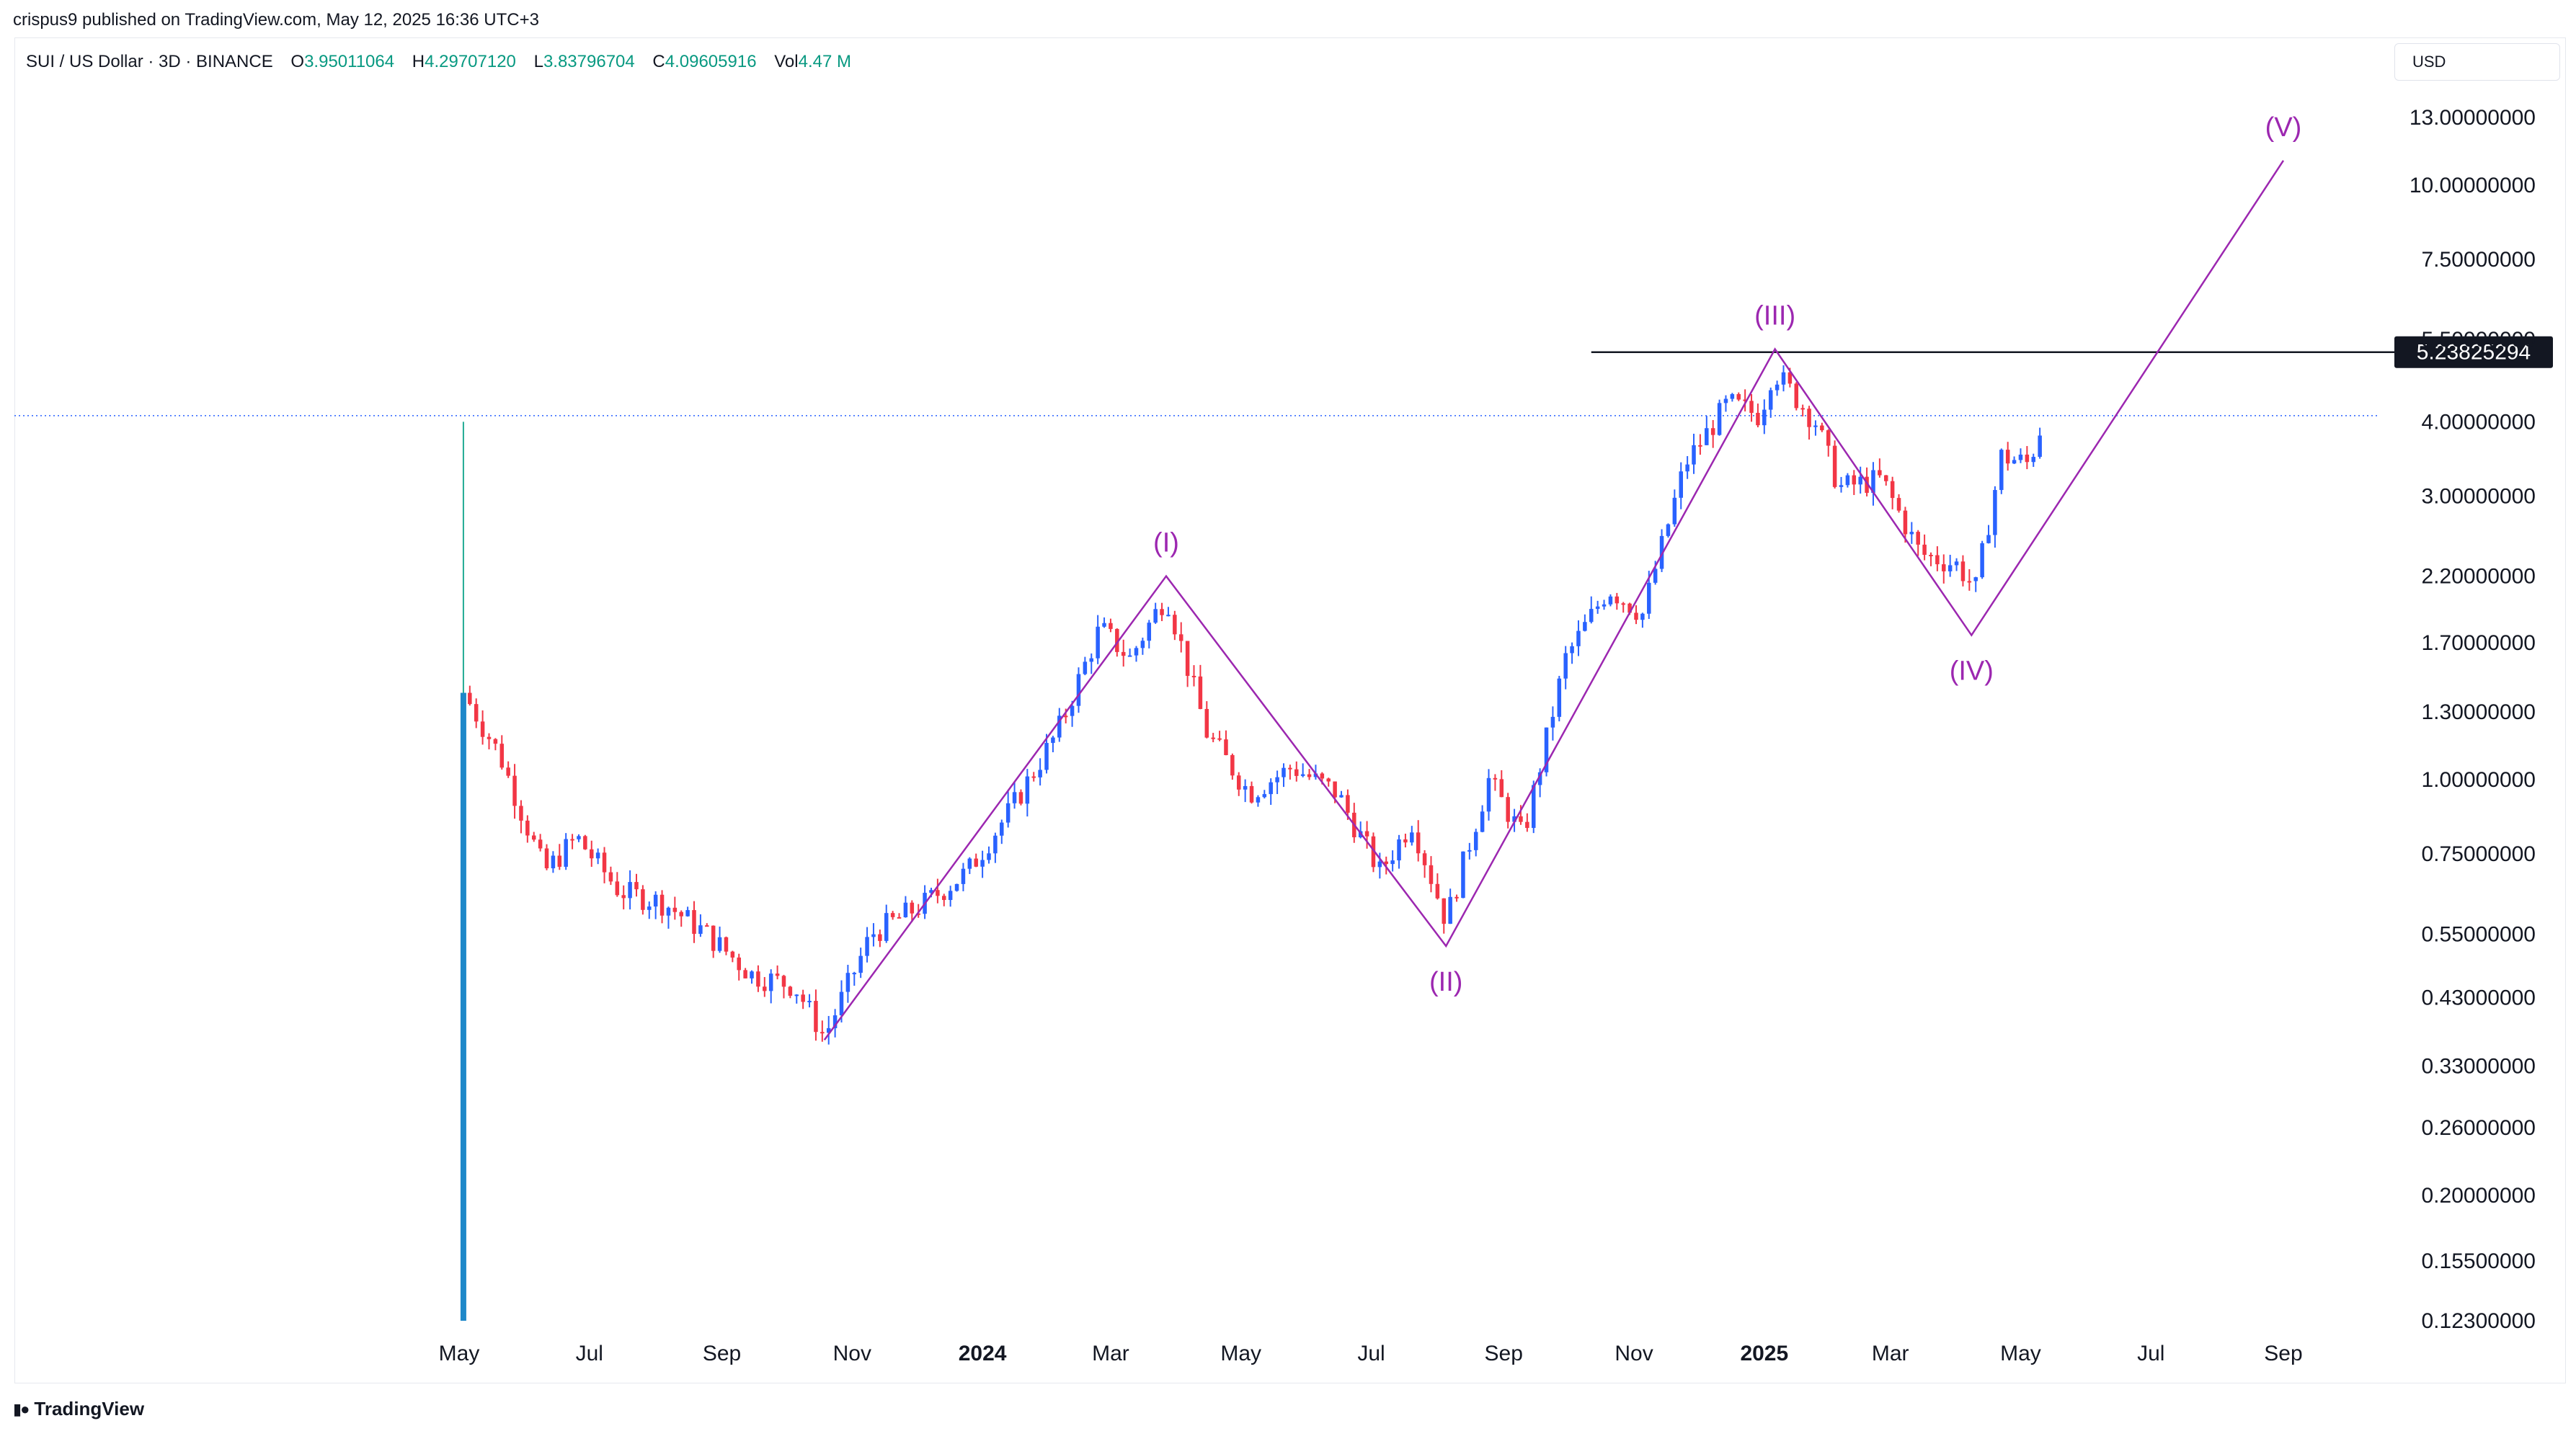 The height and width of the screenshot is (1431, 2576). Describe the element at coordinates (2477, 62) in the screenshot. I see `currency-selector: USD` at that location.